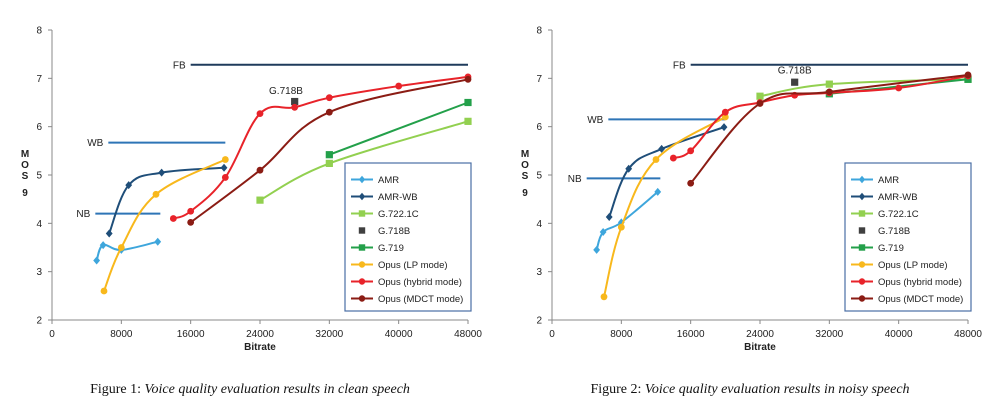  What do you see at coordinates (260, 334) in the screenshot?
I see `chart1-x-tick-label: 24000` at bounding box center [260, 334].